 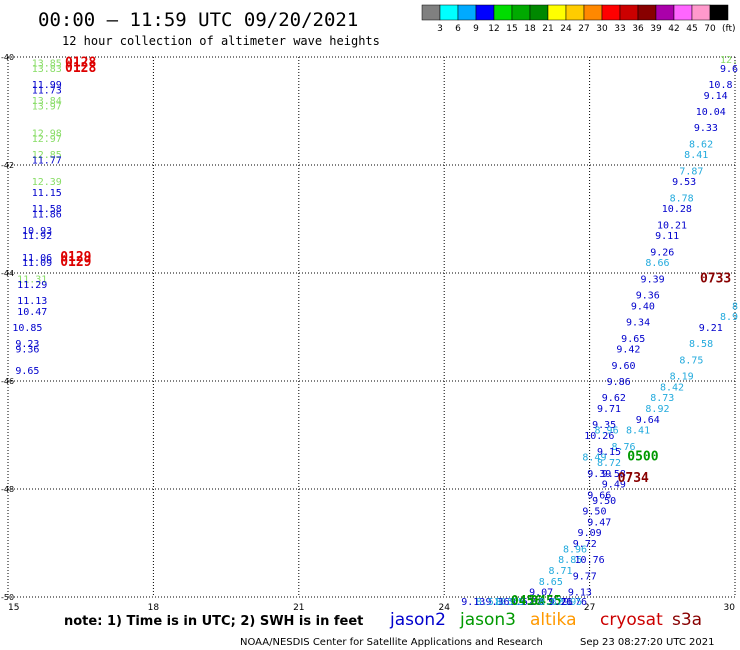 I want to click on legend-tick-label: 36, so click(x=638, y=29).